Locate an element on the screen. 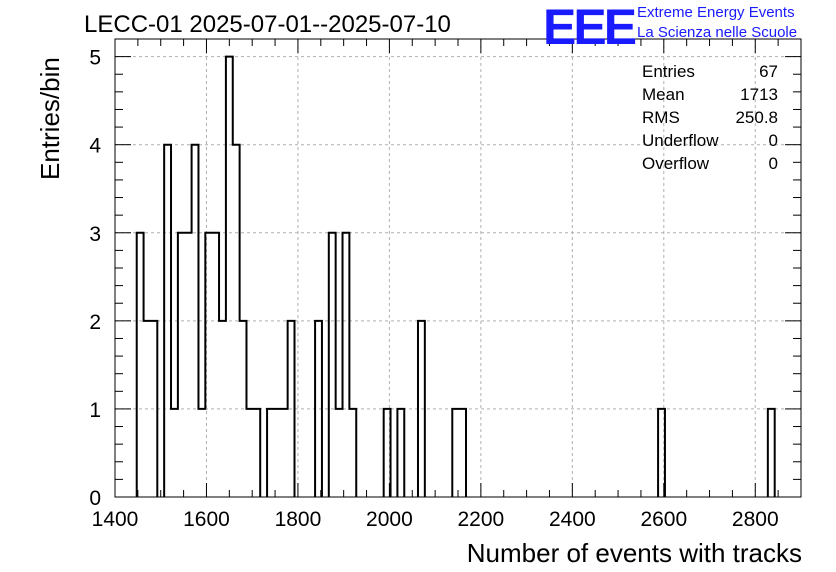  stats-row-underflow: Underflow 0 is located at coordinates (710, 140).